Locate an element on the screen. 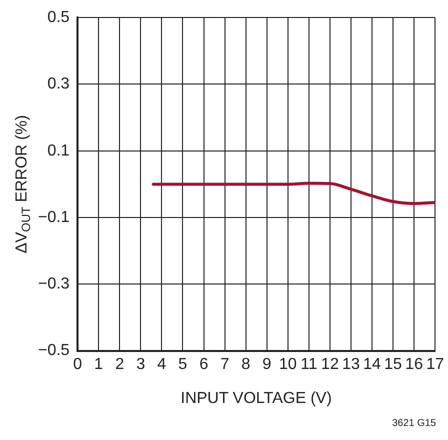  x-tick-label: 4 is located at coordinates (161, 364).